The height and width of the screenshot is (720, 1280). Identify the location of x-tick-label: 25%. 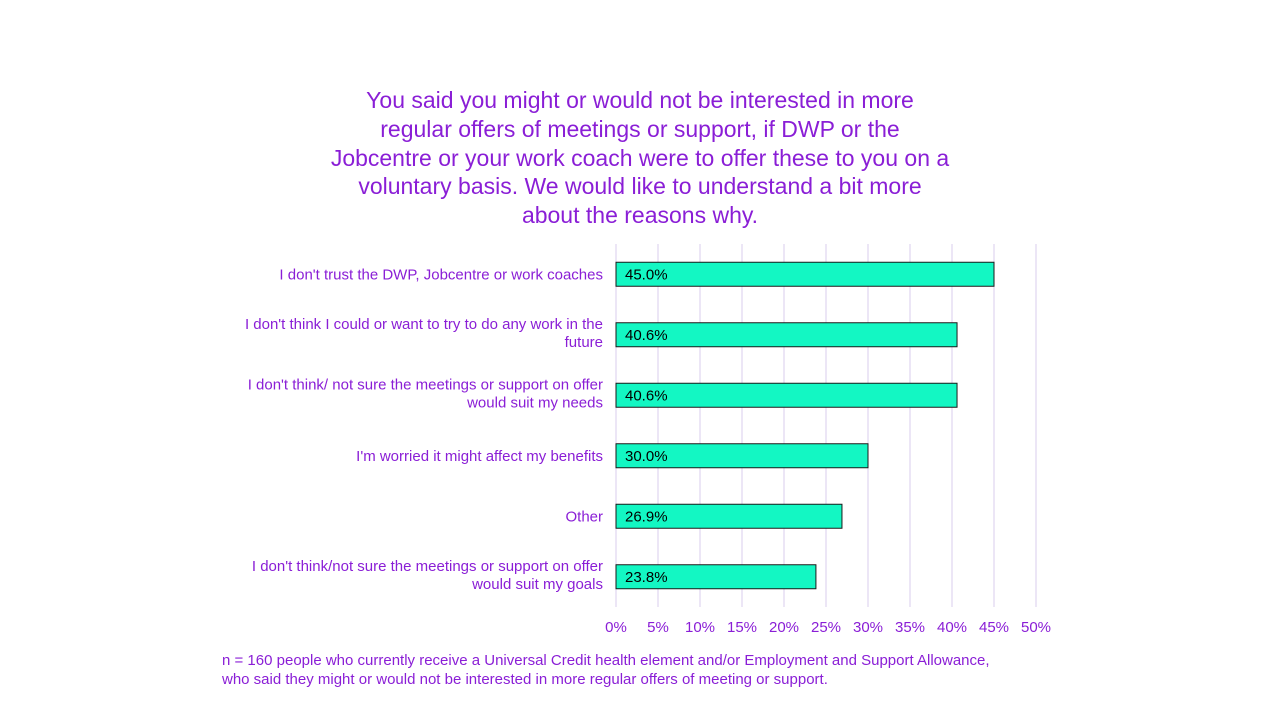
(826, 627).